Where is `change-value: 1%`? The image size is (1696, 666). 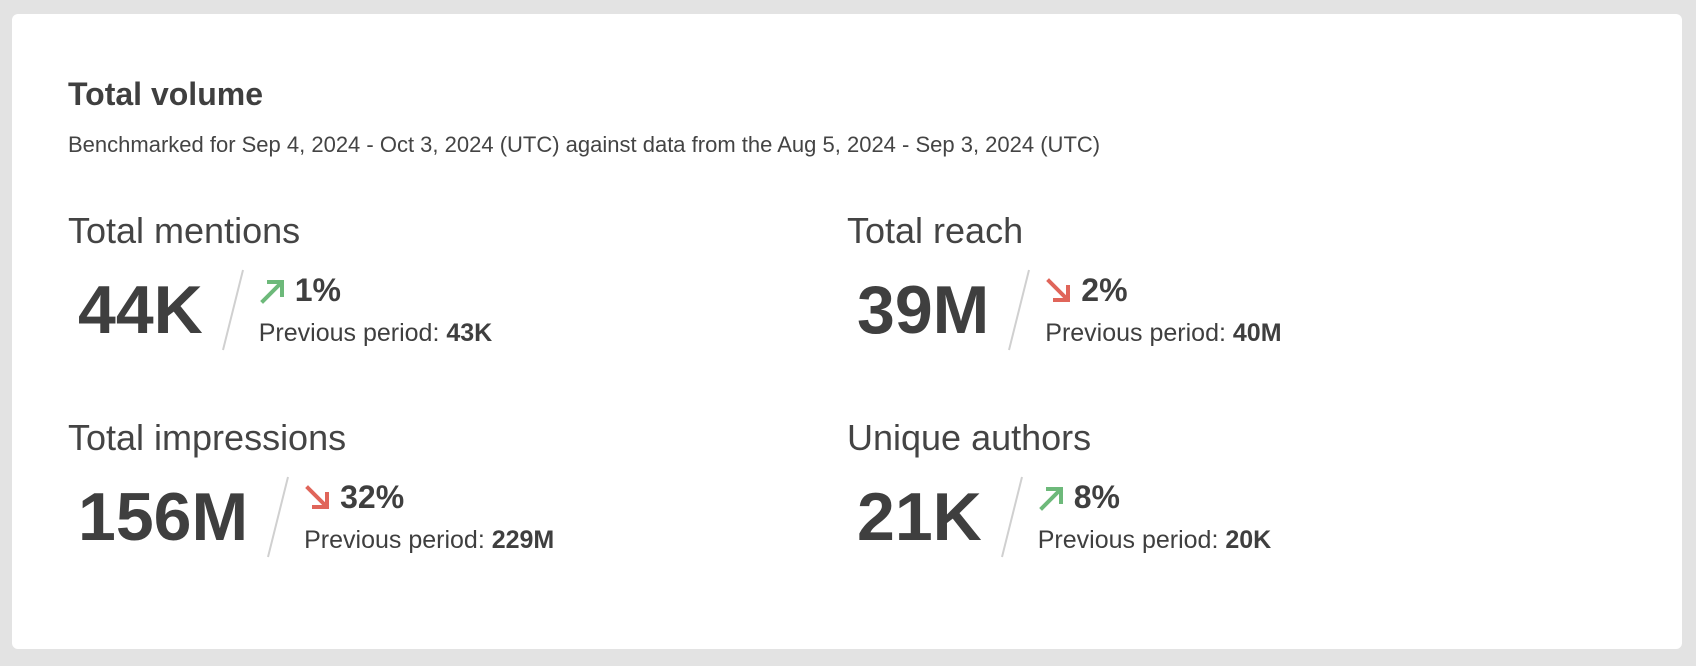 change-value: 1% is located at coordinates (317, 290).